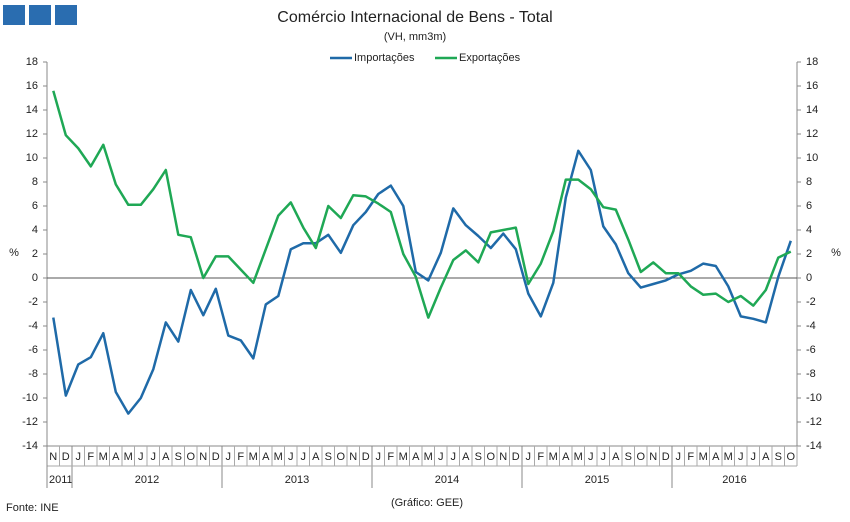 Image resolution: width=850 pixels, height=522 pixels. Describe the element at coordinates (809, 182) in the screenshot. I see `y2-tick-label: 8` at that location.